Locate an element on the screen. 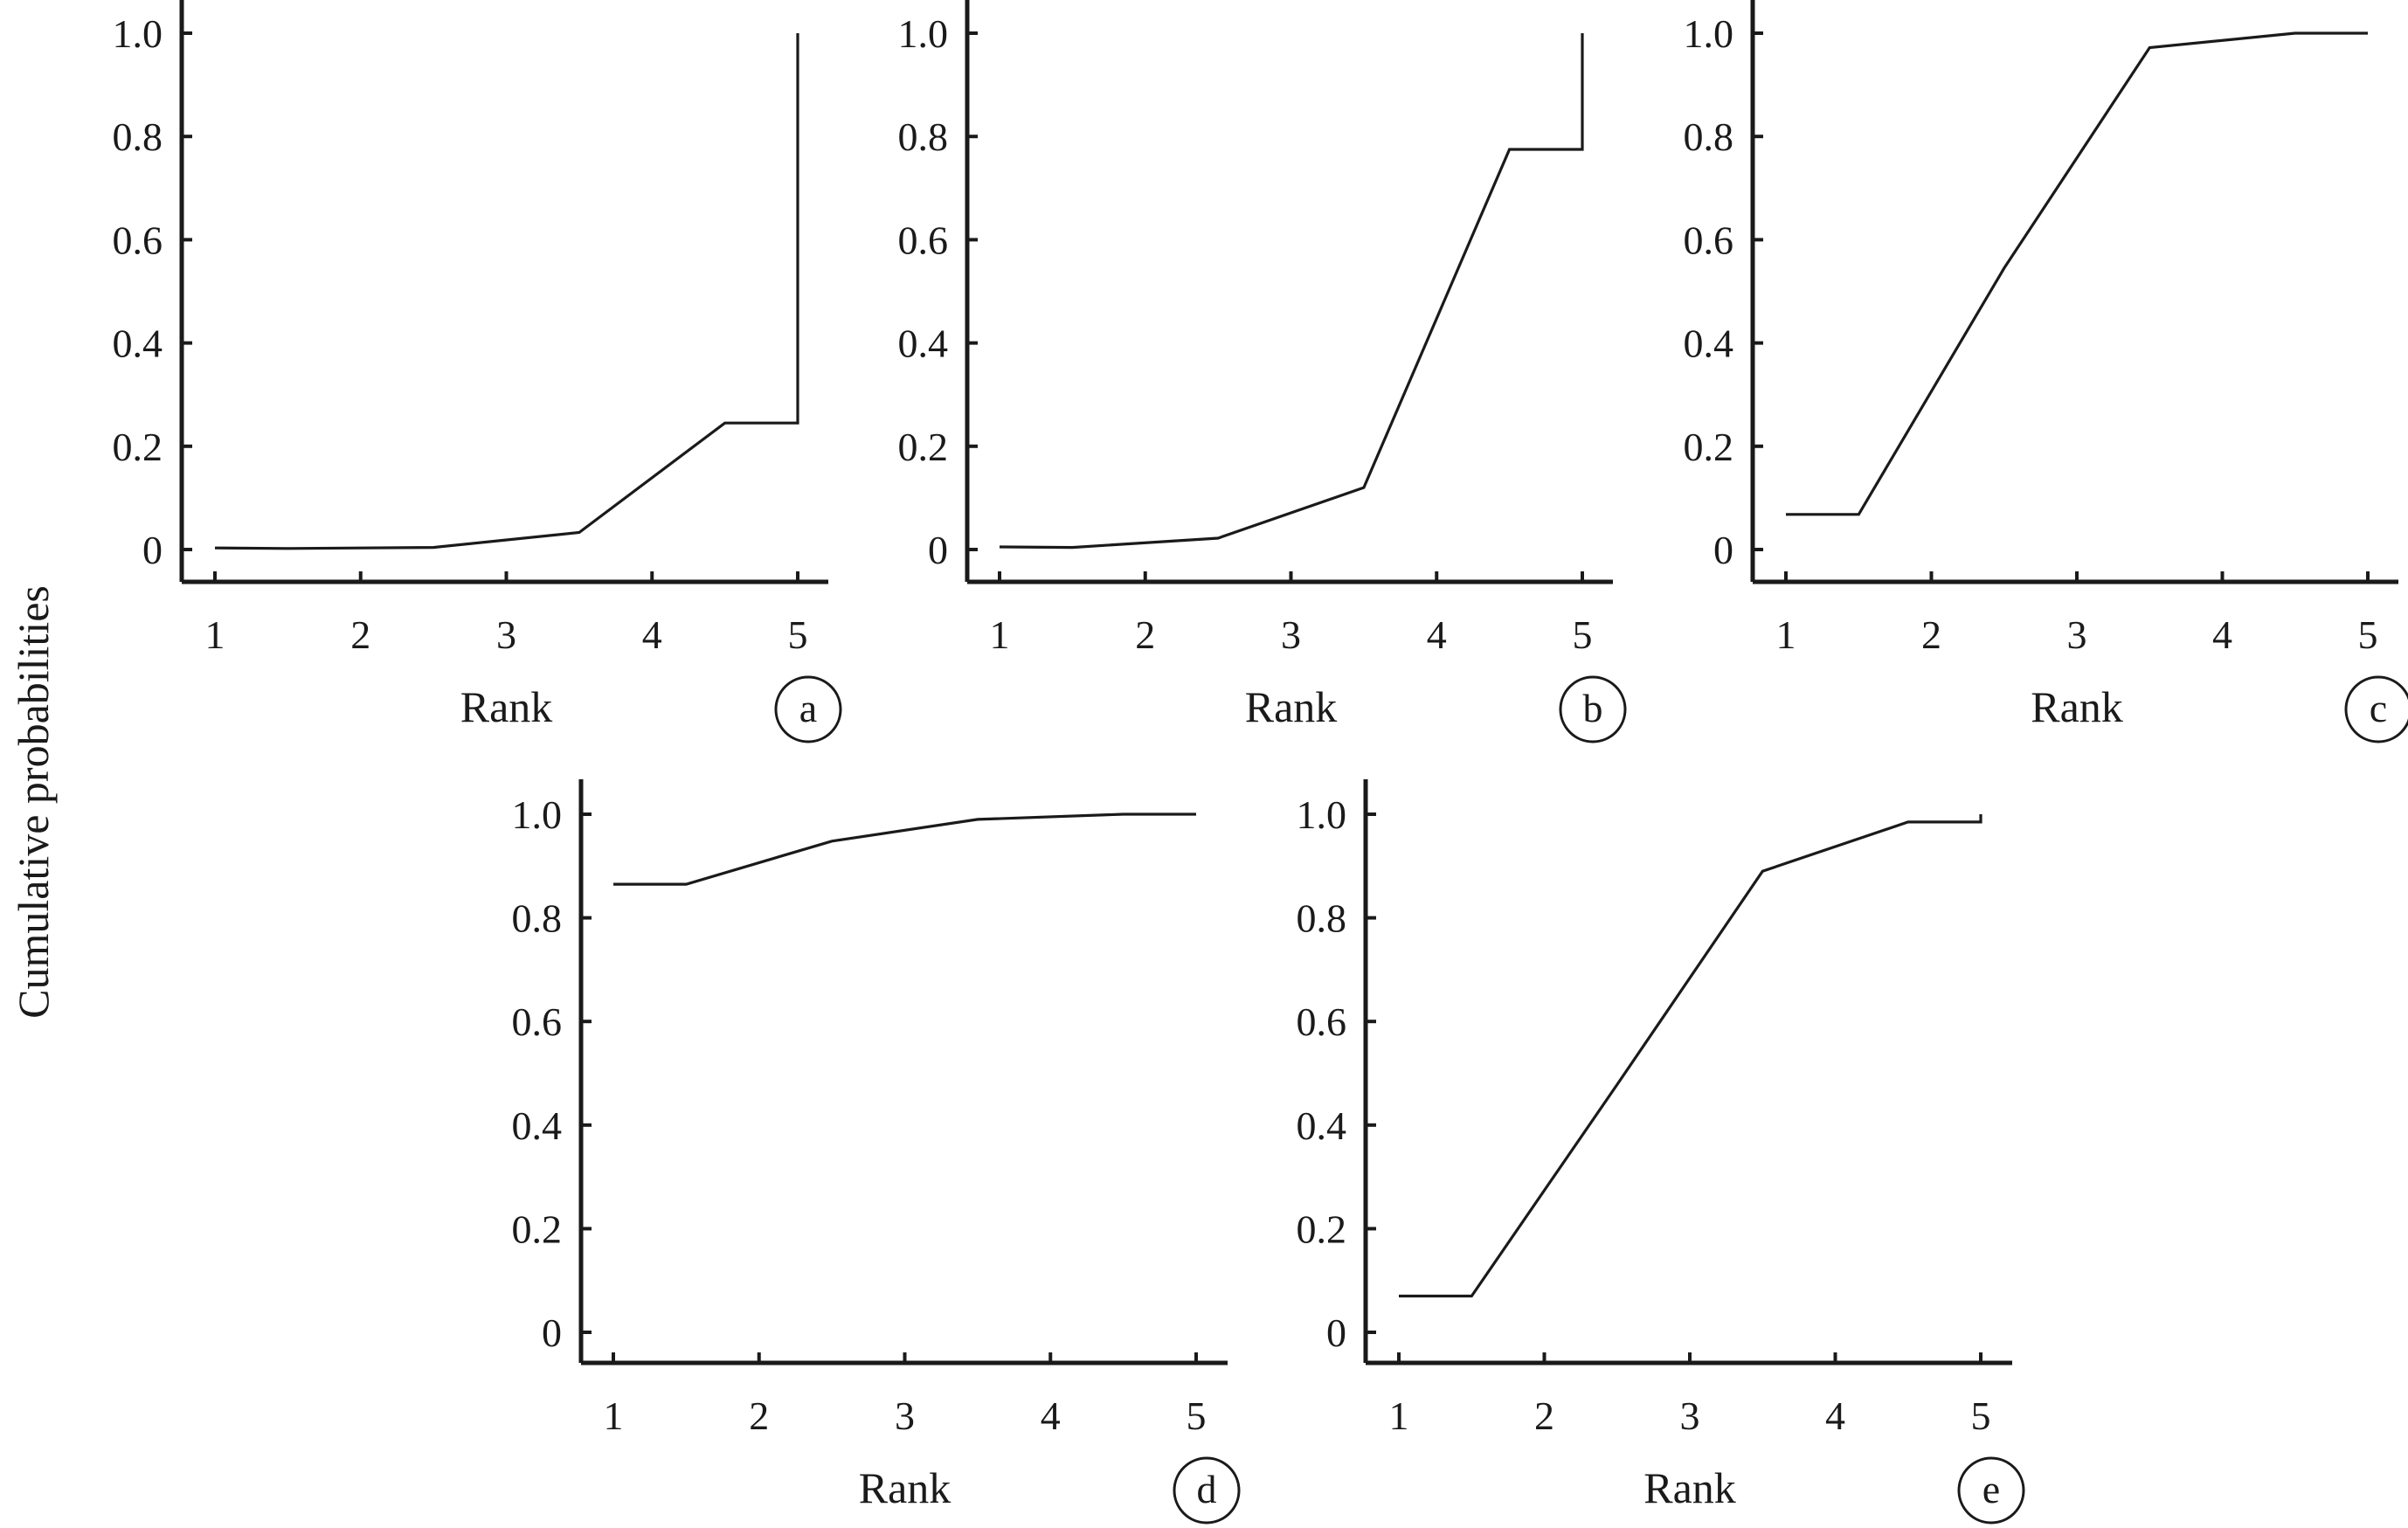  panel-e-x-tick-label-3: 3 is located at coordinates (1690, 1415).